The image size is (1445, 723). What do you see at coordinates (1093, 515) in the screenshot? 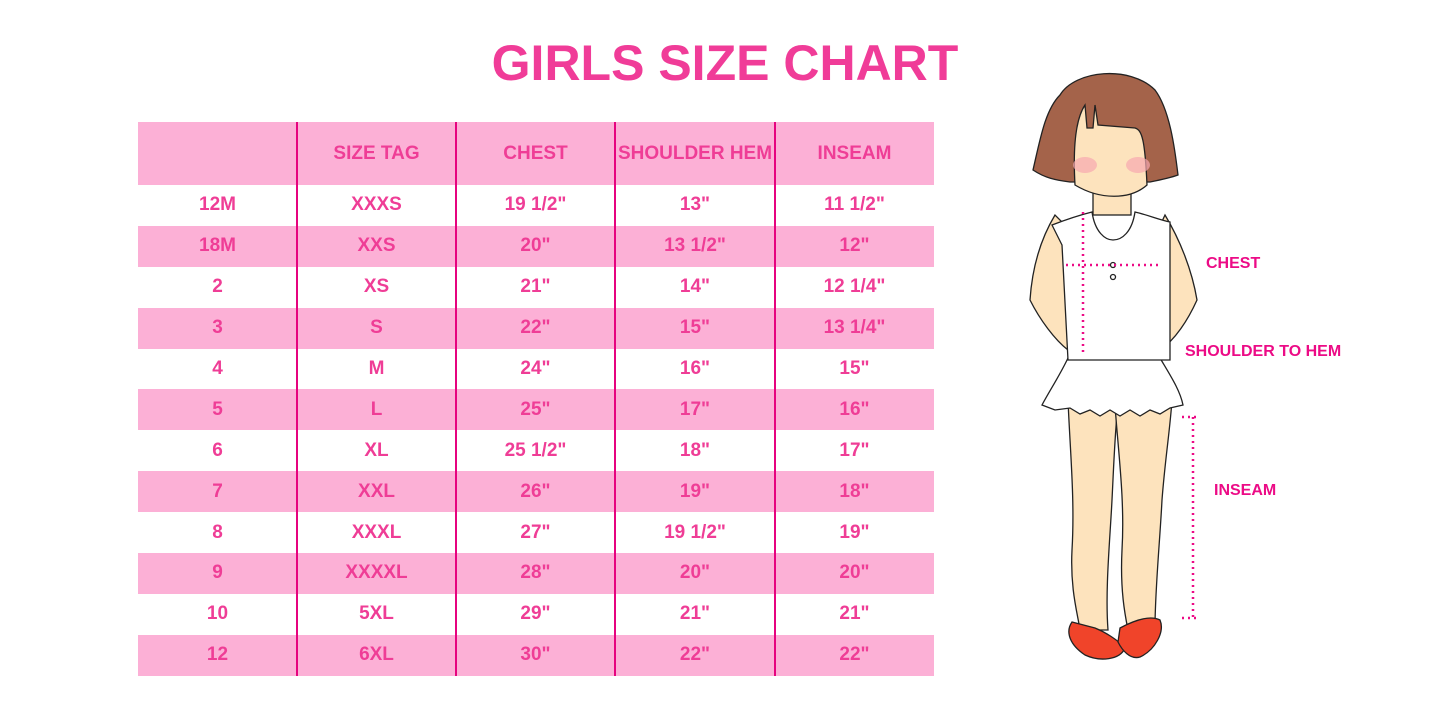
I see `left-leg` at bounding box center [1093, 515].